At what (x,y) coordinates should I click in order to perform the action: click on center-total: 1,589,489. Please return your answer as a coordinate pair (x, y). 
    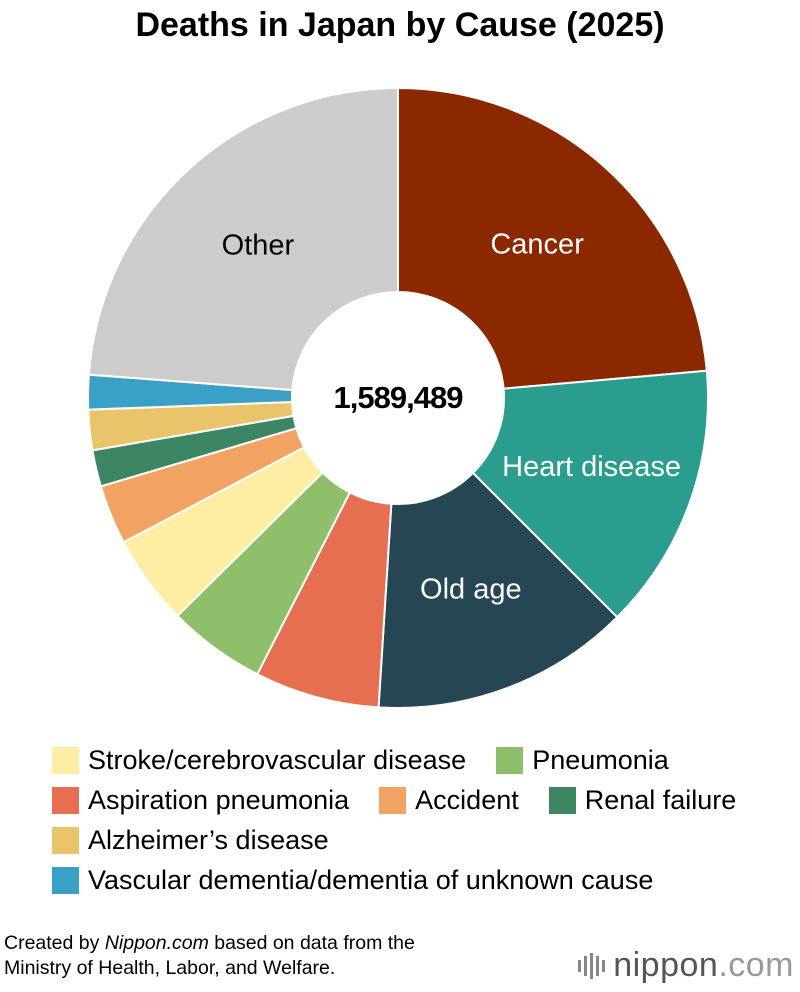
    Looking at the image, I should click on (399, 397).